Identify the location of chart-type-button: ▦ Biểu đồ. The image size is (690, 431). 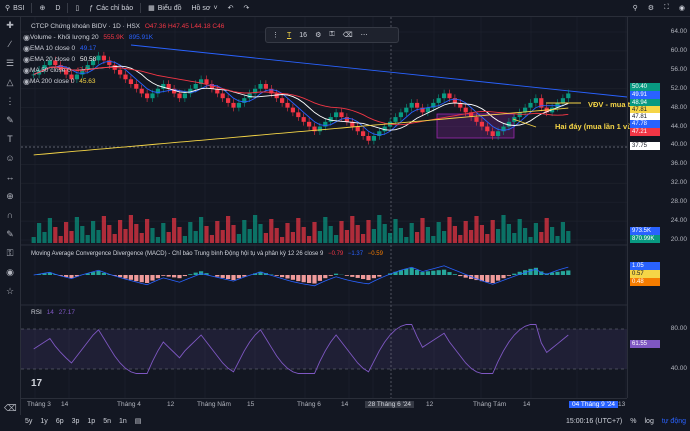
(164, 8).